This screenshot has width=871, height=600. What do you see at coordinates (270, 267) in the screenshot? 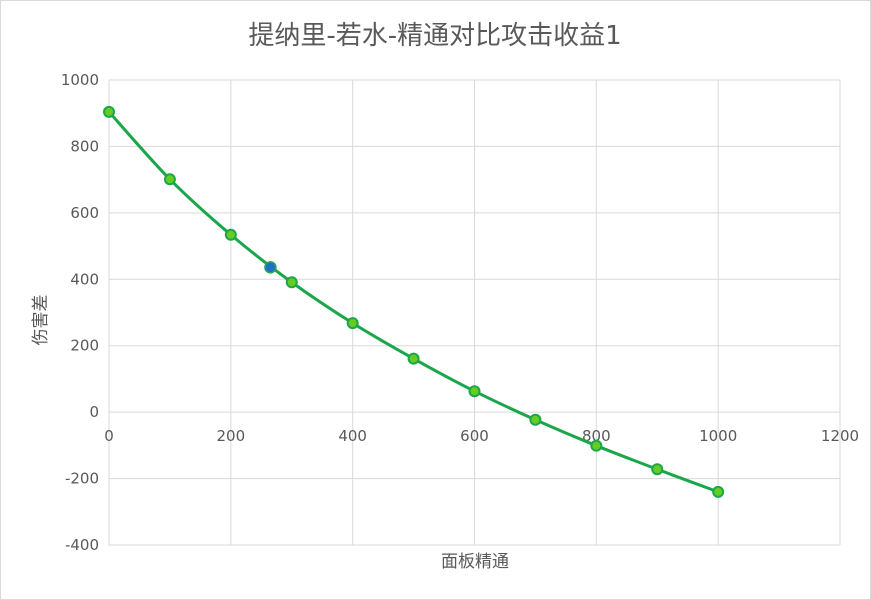
I see `highlight-point` at bounding box center [270, 267].